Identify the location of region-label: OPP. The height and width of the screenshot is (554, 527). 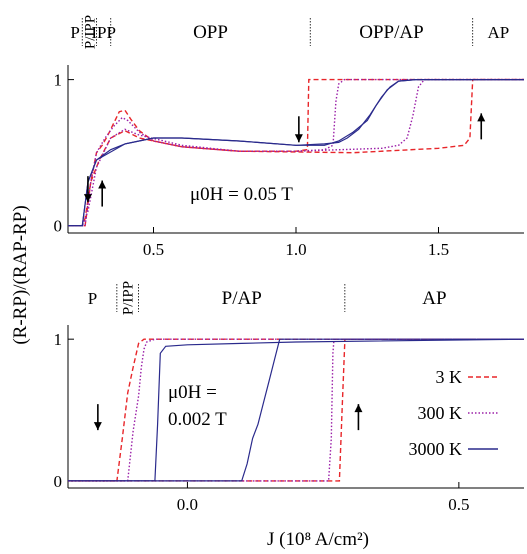
(210, 32).